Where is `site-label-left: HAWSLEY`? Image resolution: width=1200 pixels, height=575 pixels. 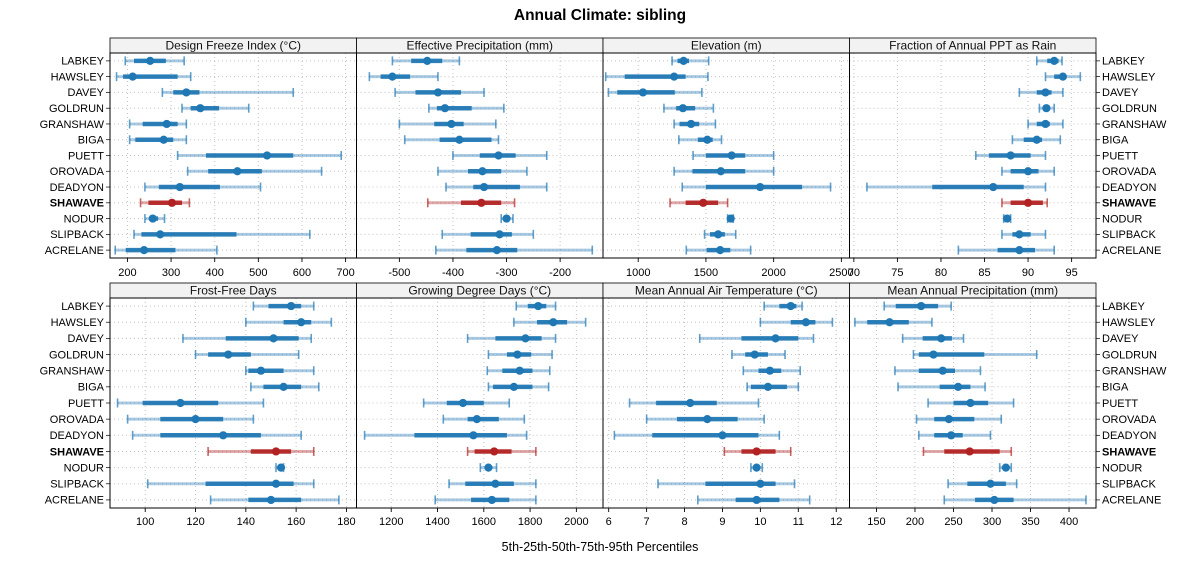
site-label-left: HAWSLEY is located at coordinates (78, 323).